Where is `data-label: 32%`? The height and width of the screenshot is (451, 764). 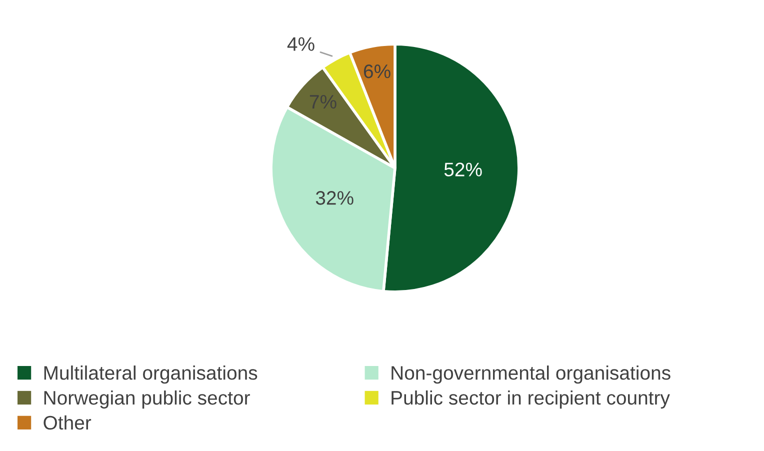 data-label: 32% is located at coordinates (335, 198).